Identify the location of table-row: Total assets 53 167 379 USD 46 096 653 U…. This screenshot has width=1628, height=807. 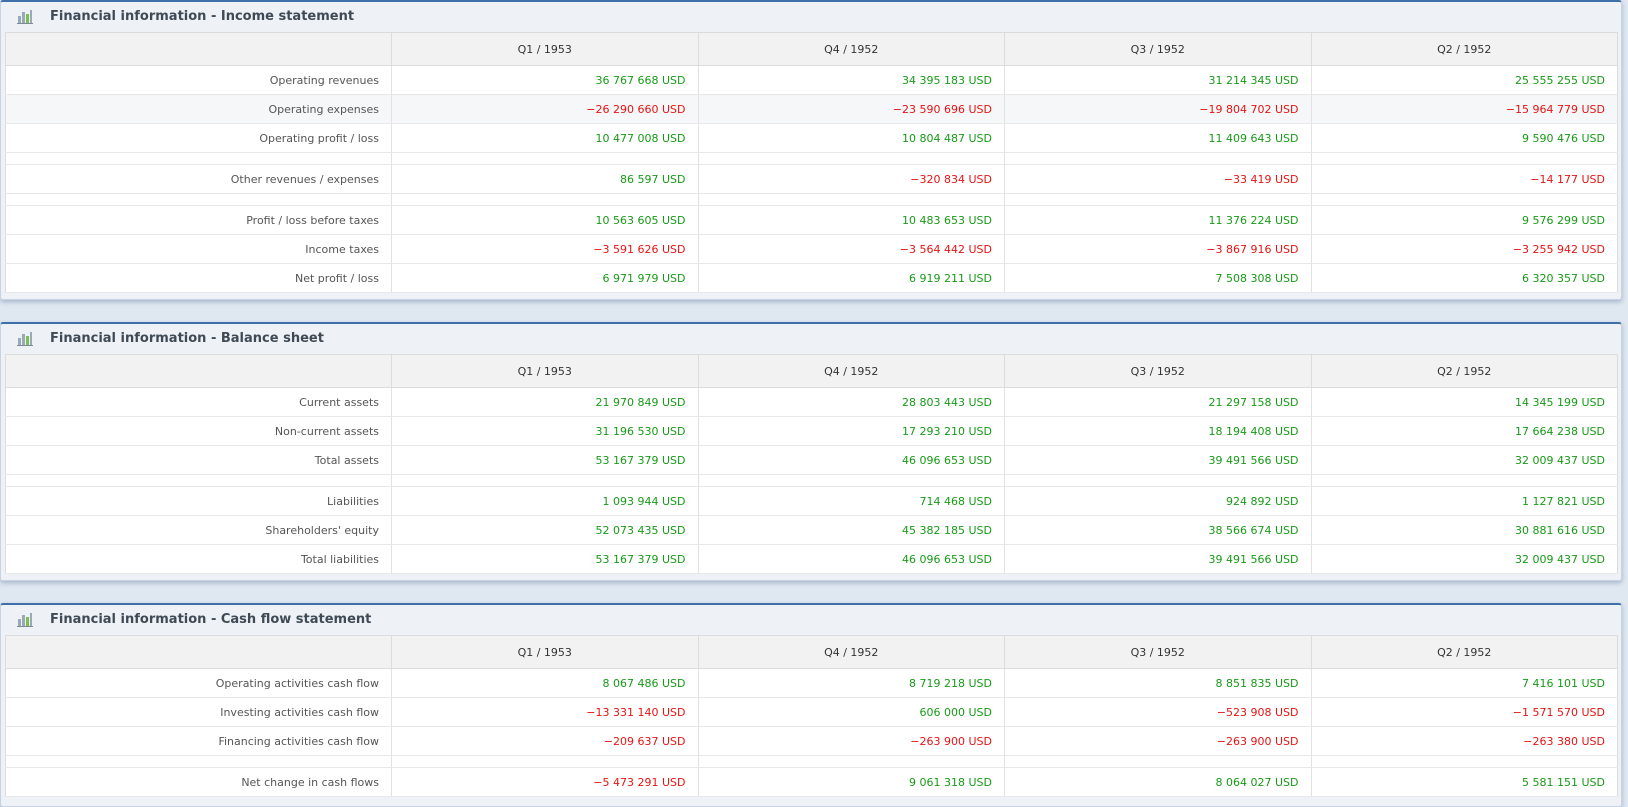
(811, 460).